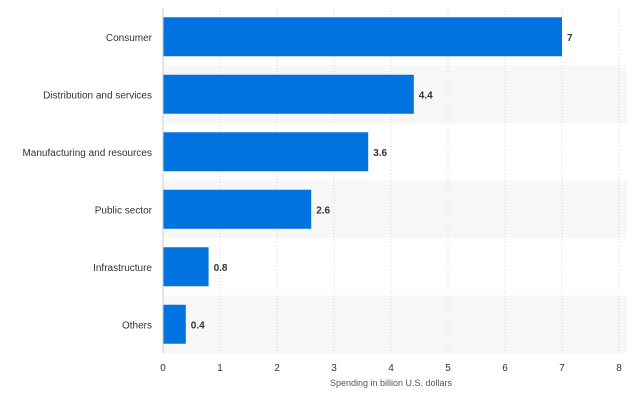  Describe the element at coordinates (186, 267) in the screenshot. I see `bar-infrastructure` at that location.